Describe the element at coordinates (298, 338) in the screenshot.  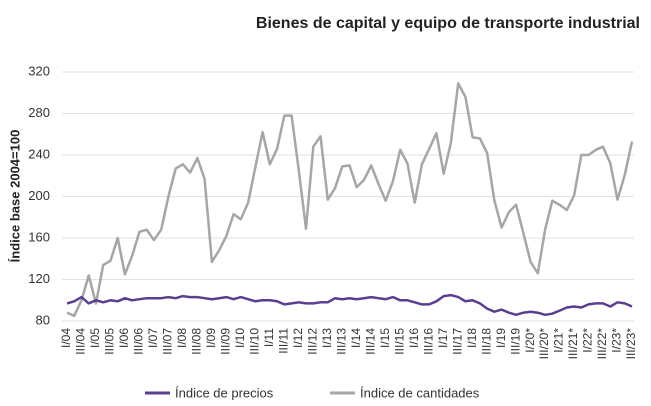
I see `x-tick-label: I/12` at that location.